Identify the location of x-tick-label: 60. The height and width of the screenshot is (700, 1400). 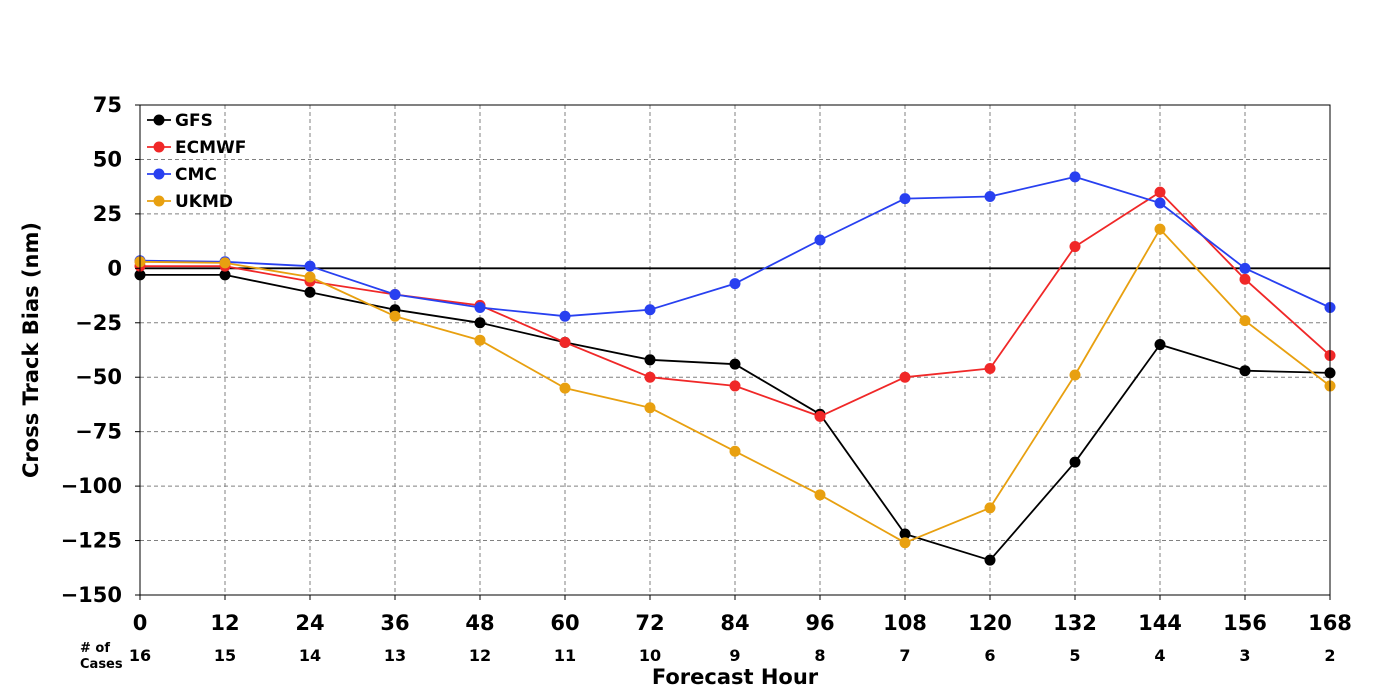
(564, 623).